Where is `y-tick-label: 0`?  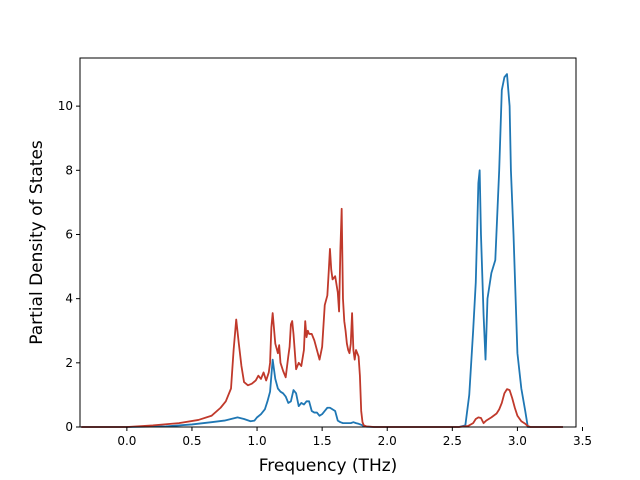
y-tick-label: 0 is located at coordinates (69, 427).